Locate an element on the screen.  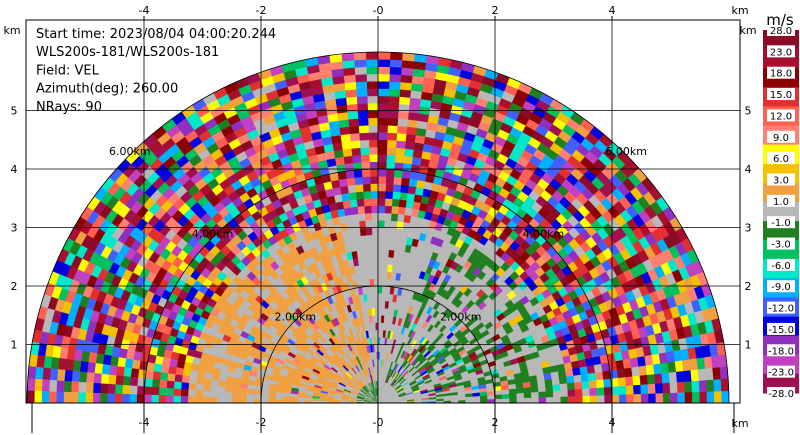
x-tick-label-top-1: -2 is located at coordinates (261, 10).